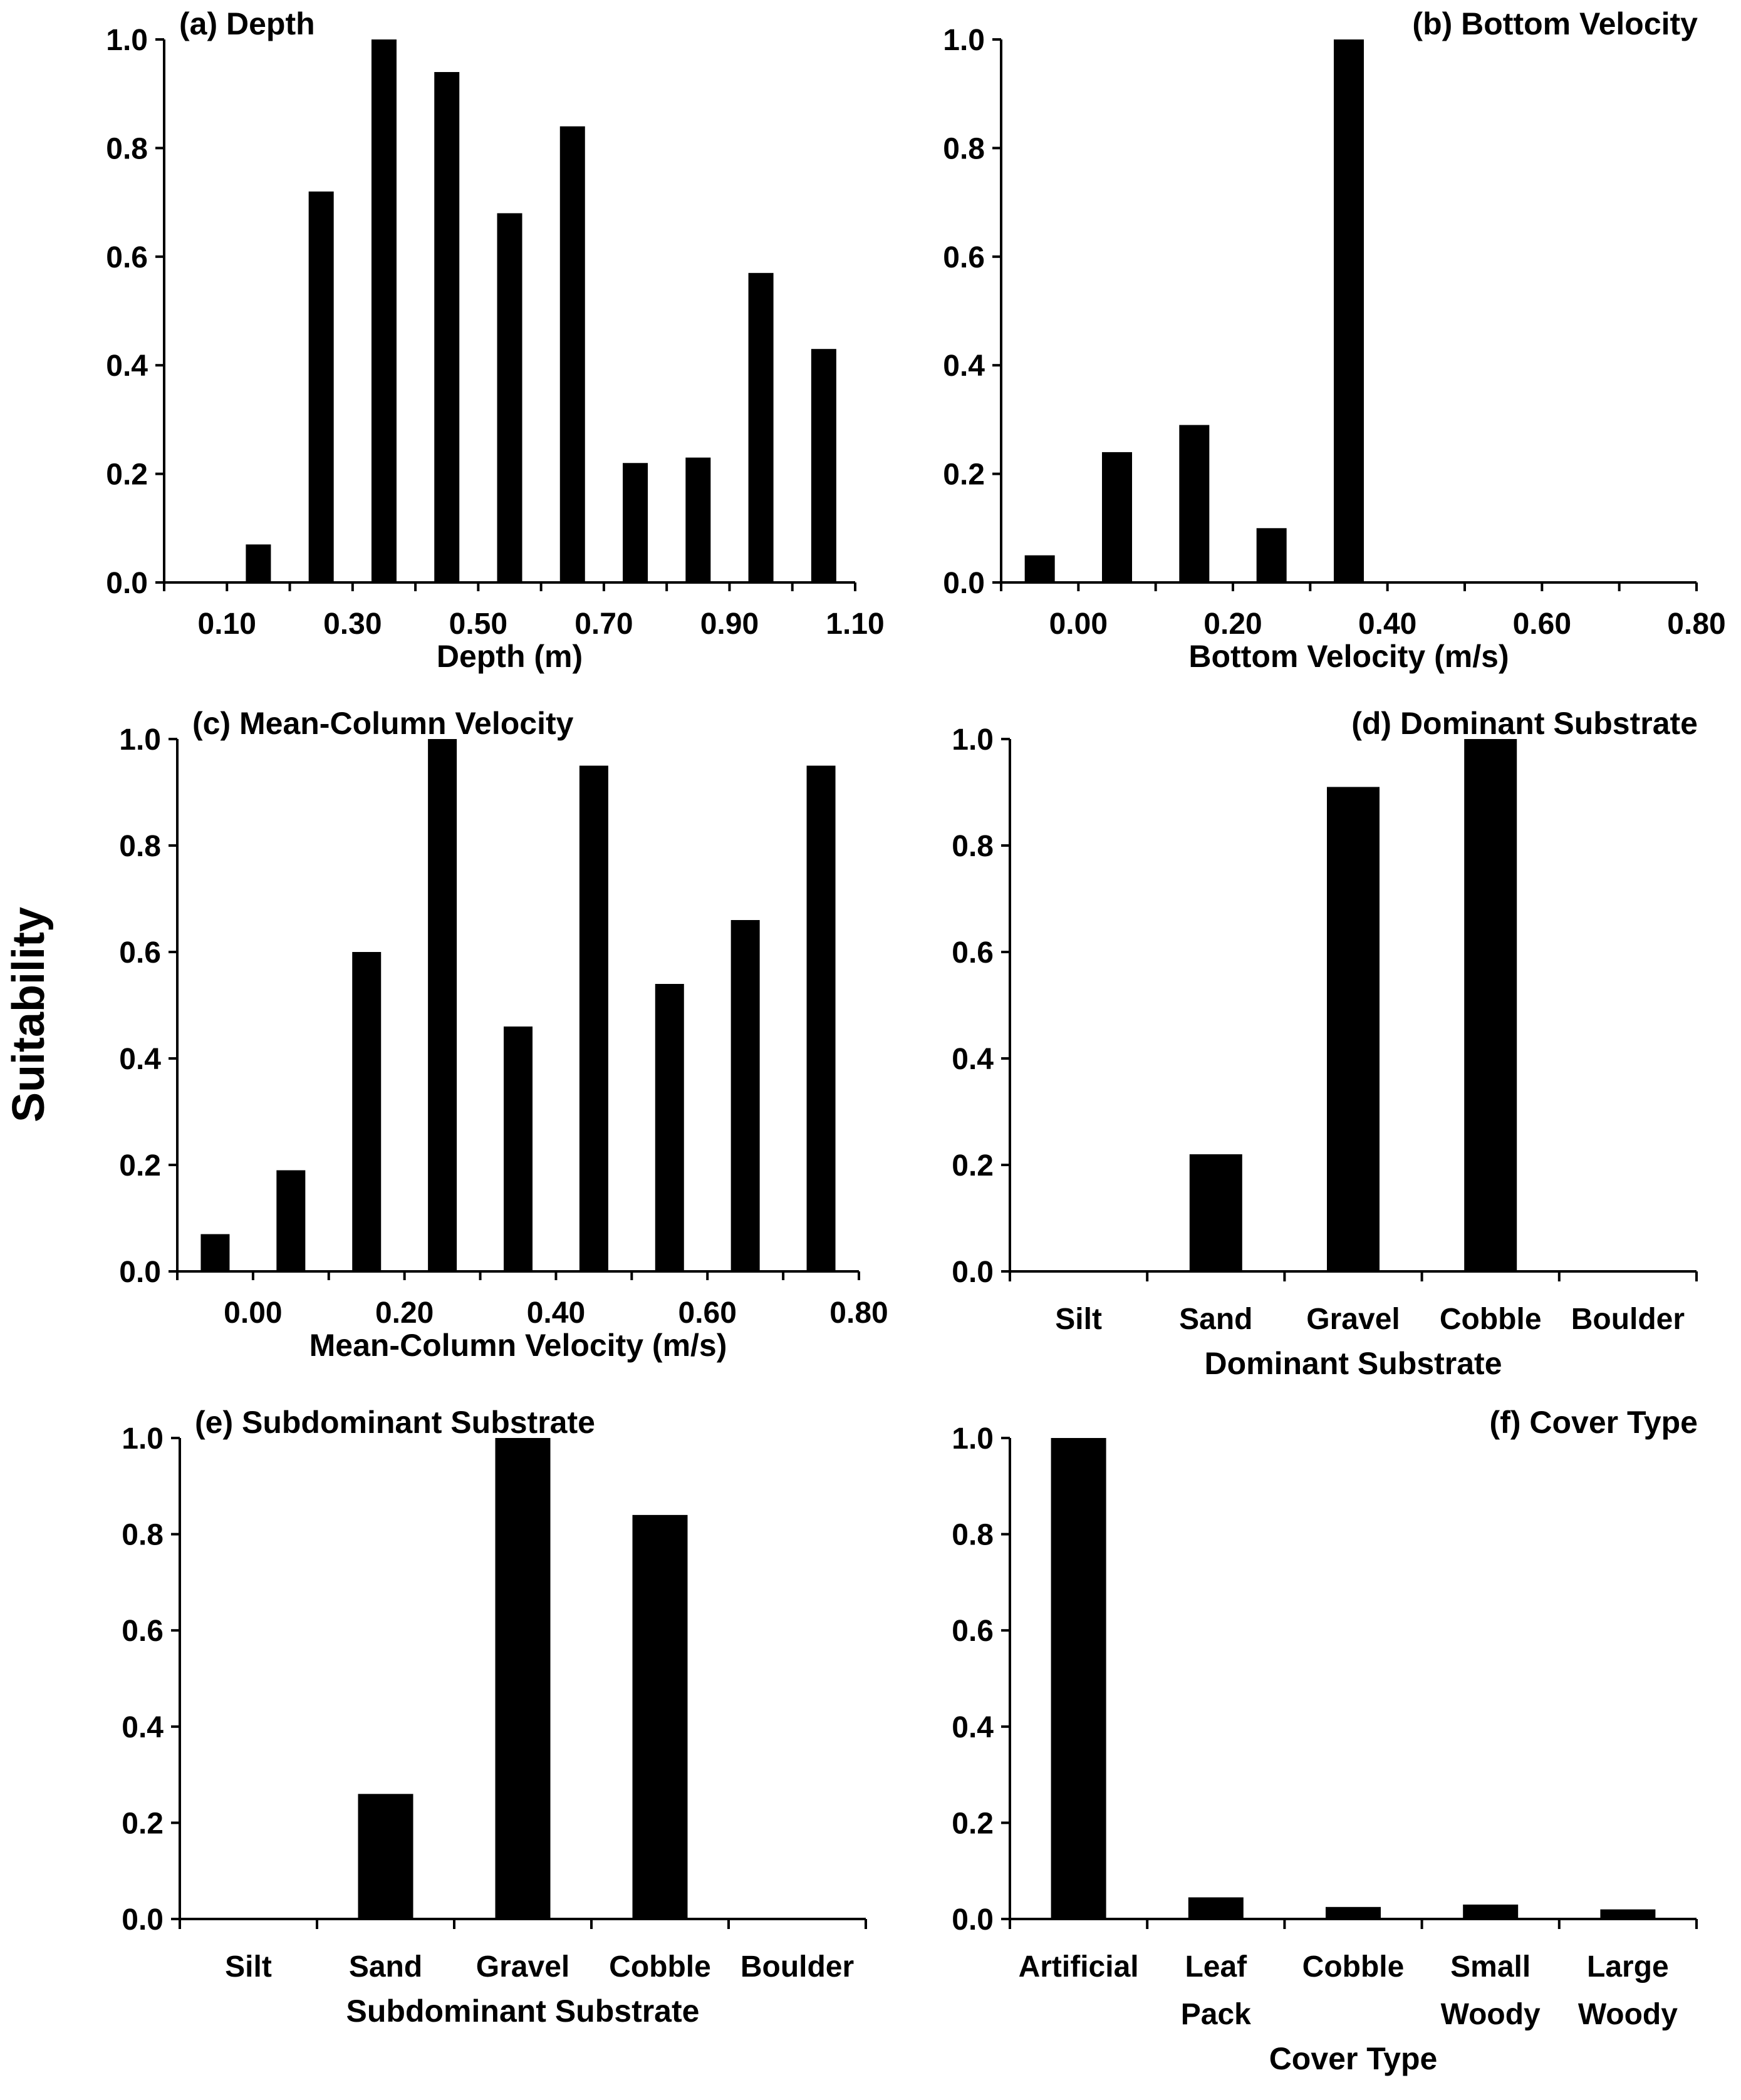  Describe the element at coordinates (383, 723) in the screenshot. I see `panel-title: (c) Mean-Column Velocity` at that location.